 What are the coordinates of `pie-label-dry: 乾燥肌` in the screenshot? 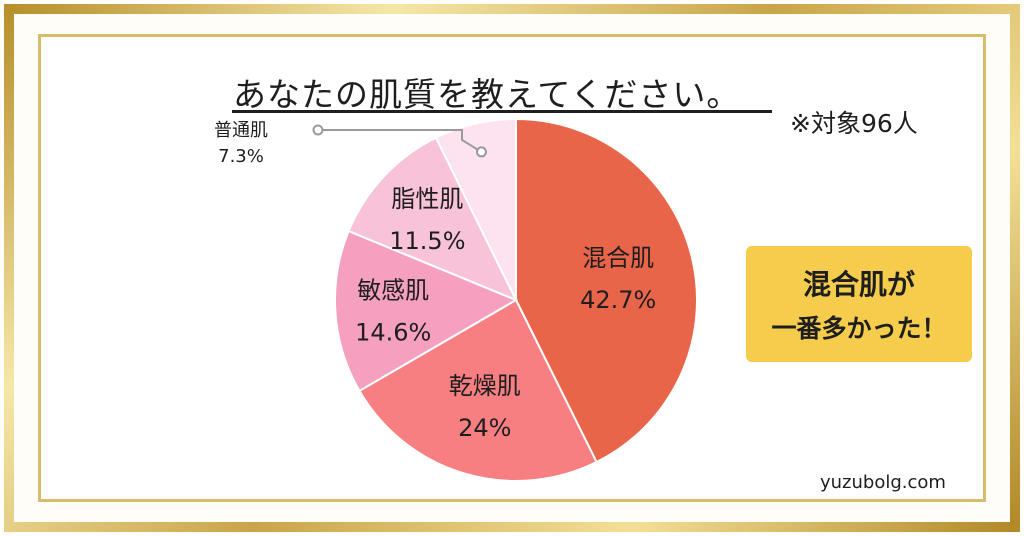 It's located at (485, 386).